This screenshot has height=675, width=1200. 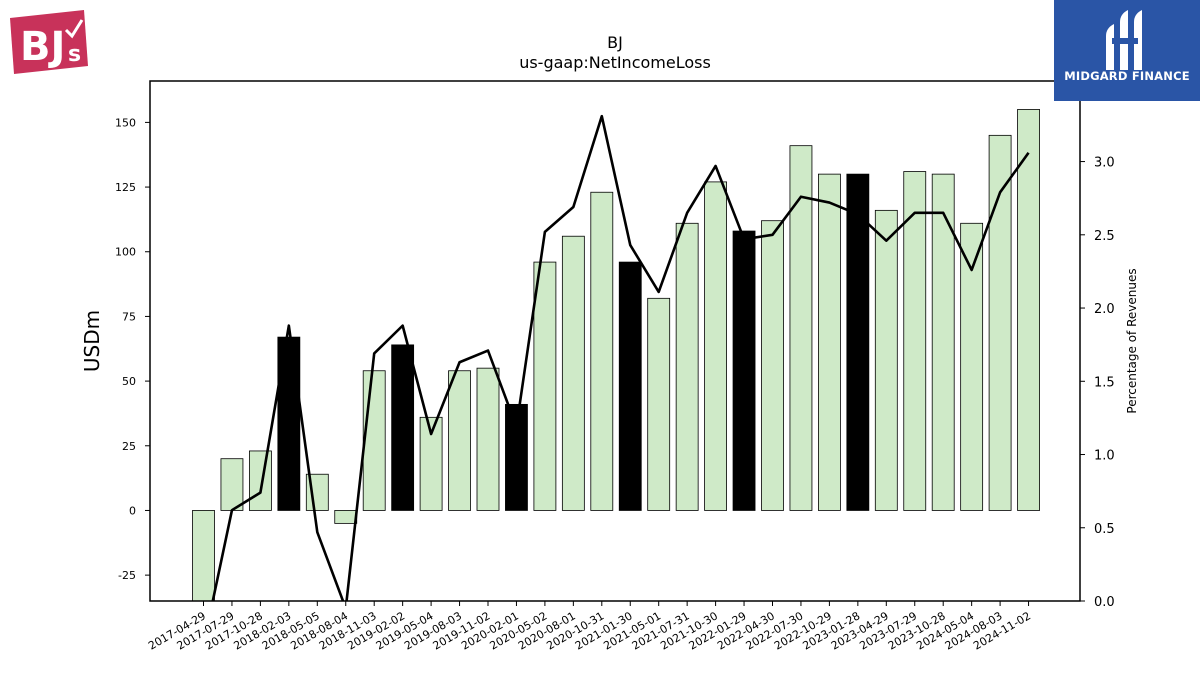 I want to click on chart-title: BJ, so click(x=615, y=42).